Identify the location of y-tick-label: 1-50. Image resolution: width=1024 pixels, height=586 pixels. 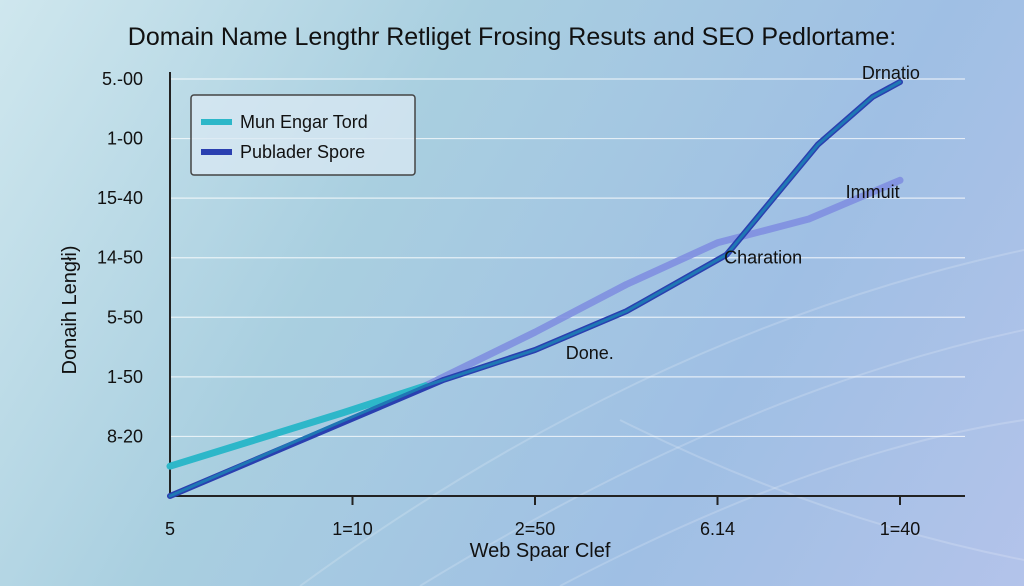
(125, 377).